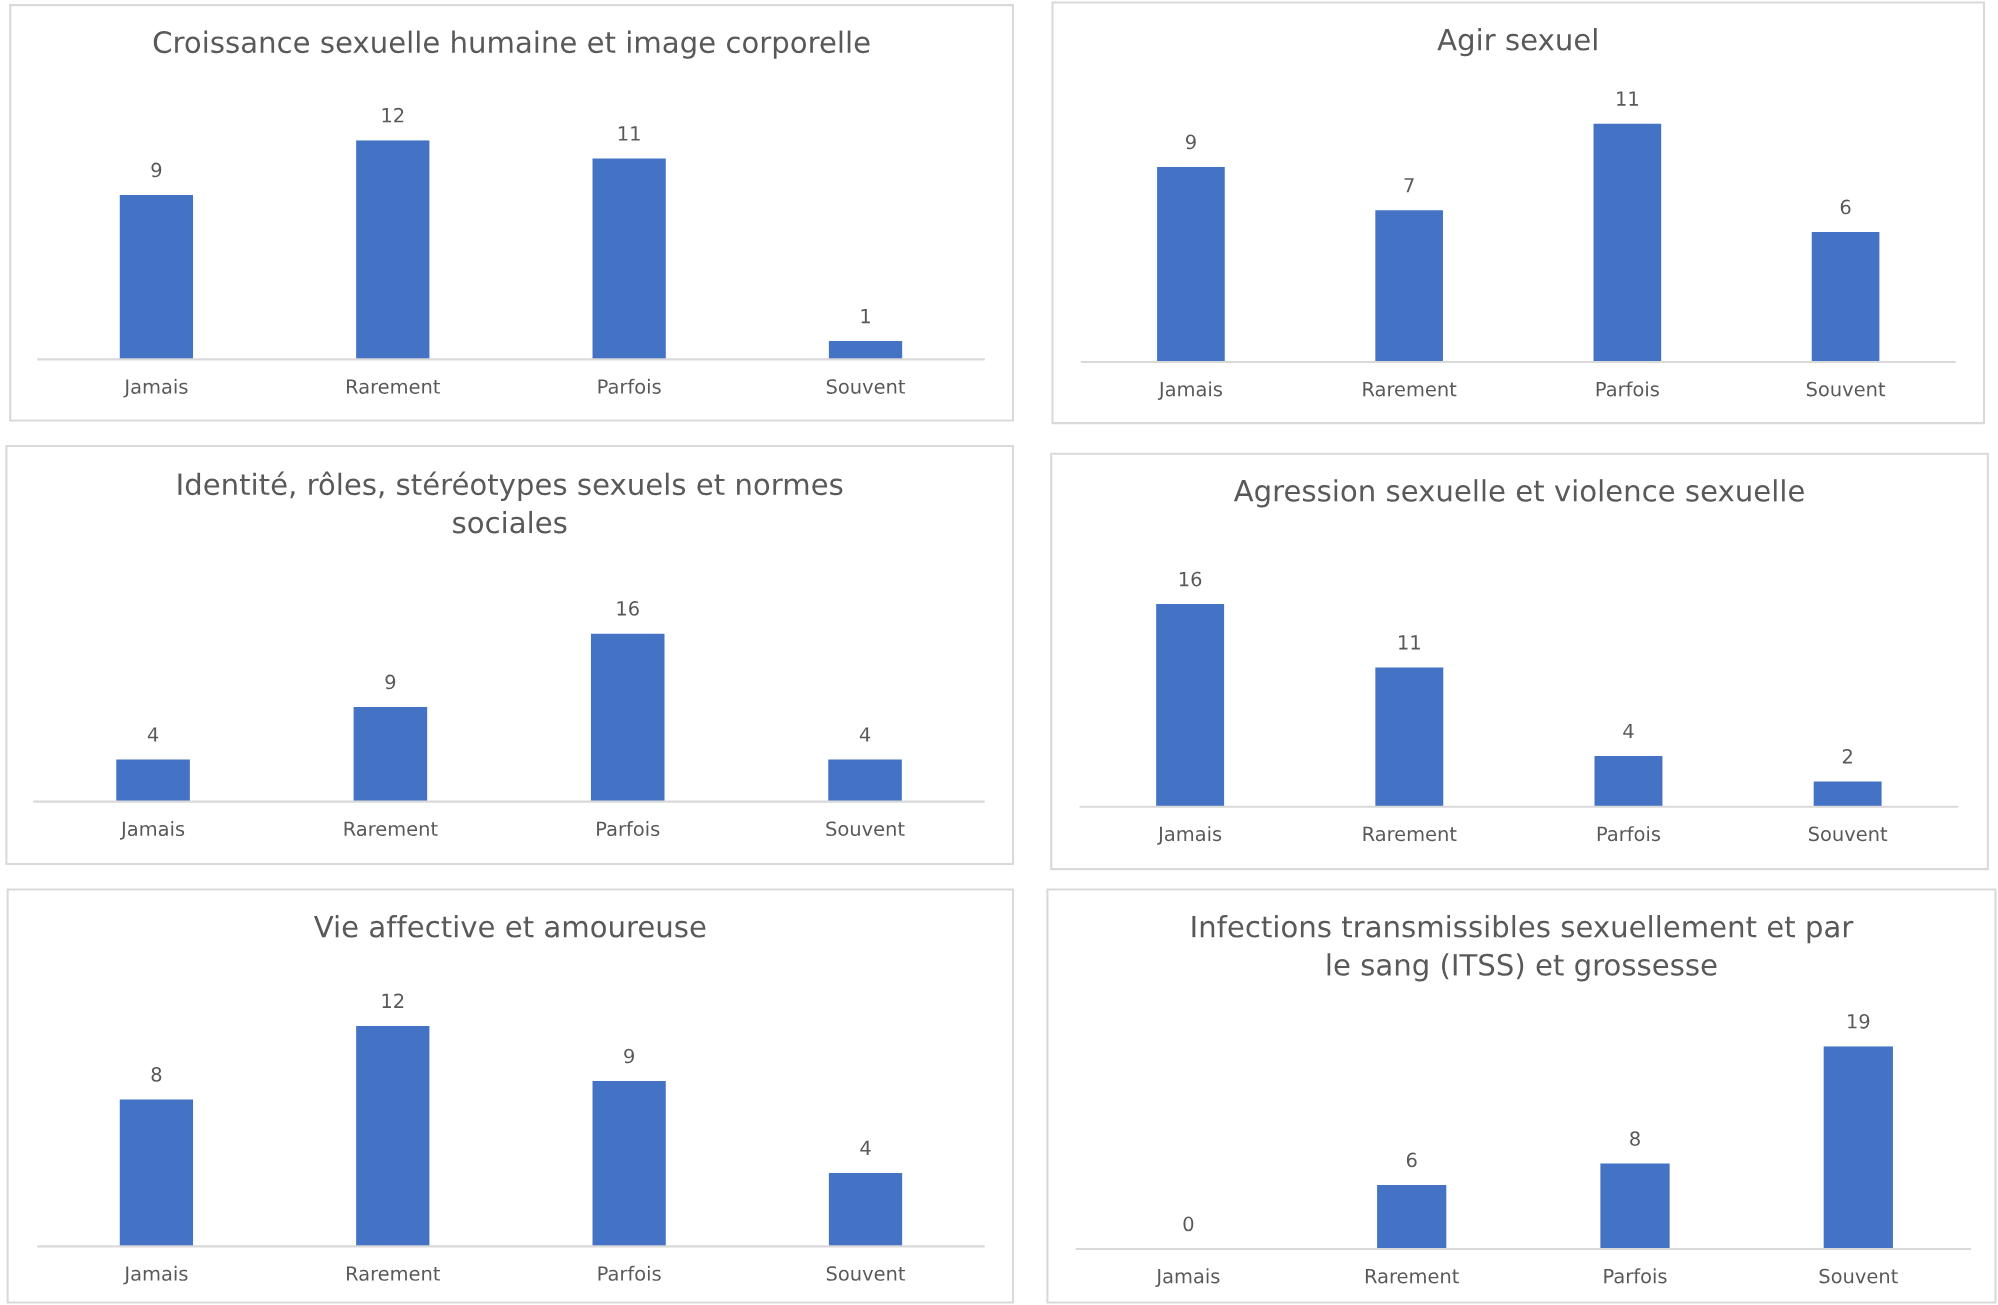 This screenshot has height=1305, width=1998. I want to click on chart-title: Identité, rôles, stéréotypes sexuels et normes sociales, so click(510, 502).